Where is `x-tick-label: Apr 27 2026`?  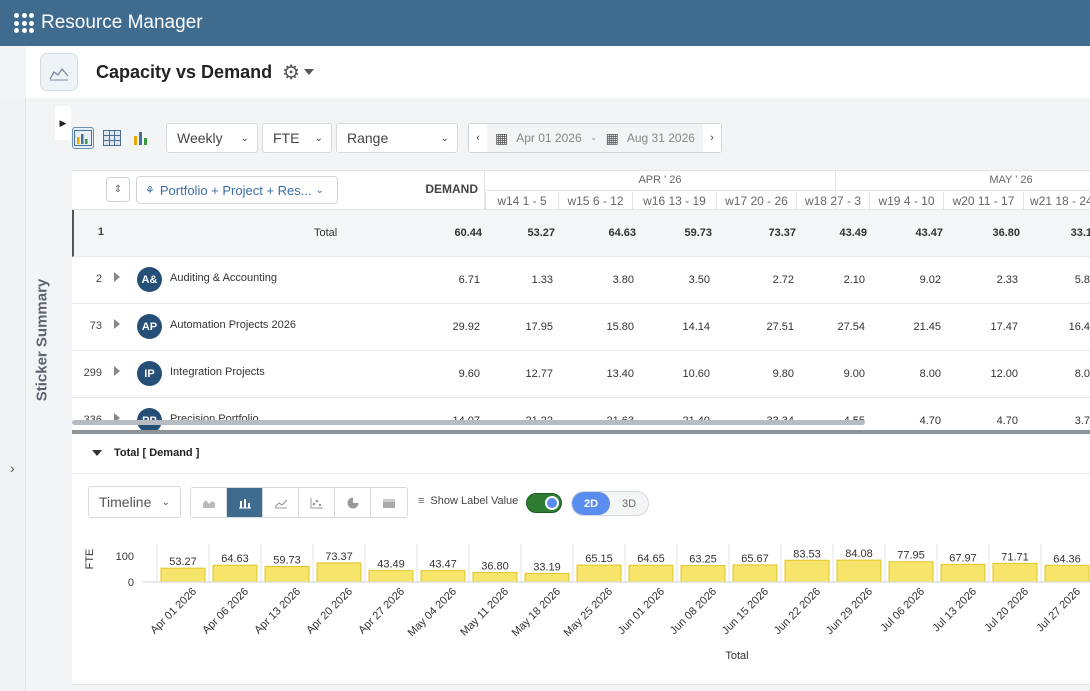
x-tick-label: Apr 27 2026 is located at coordinates (381, 611).